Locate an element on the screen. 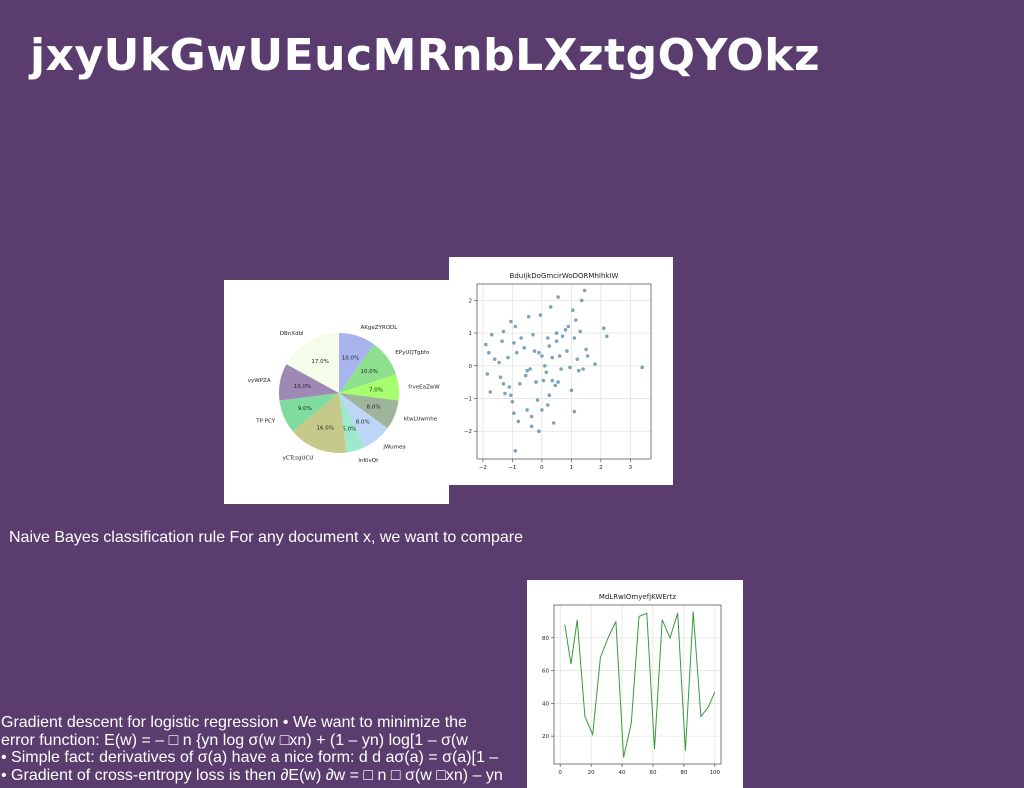 The image size is (1024, 788). scatter-chart-panel: BduIjkDoGmcirWoDORMhIhkIW −2 −1 0 1 2 3 −2 −1 0 1 2 is located at coordinates (561, 371).